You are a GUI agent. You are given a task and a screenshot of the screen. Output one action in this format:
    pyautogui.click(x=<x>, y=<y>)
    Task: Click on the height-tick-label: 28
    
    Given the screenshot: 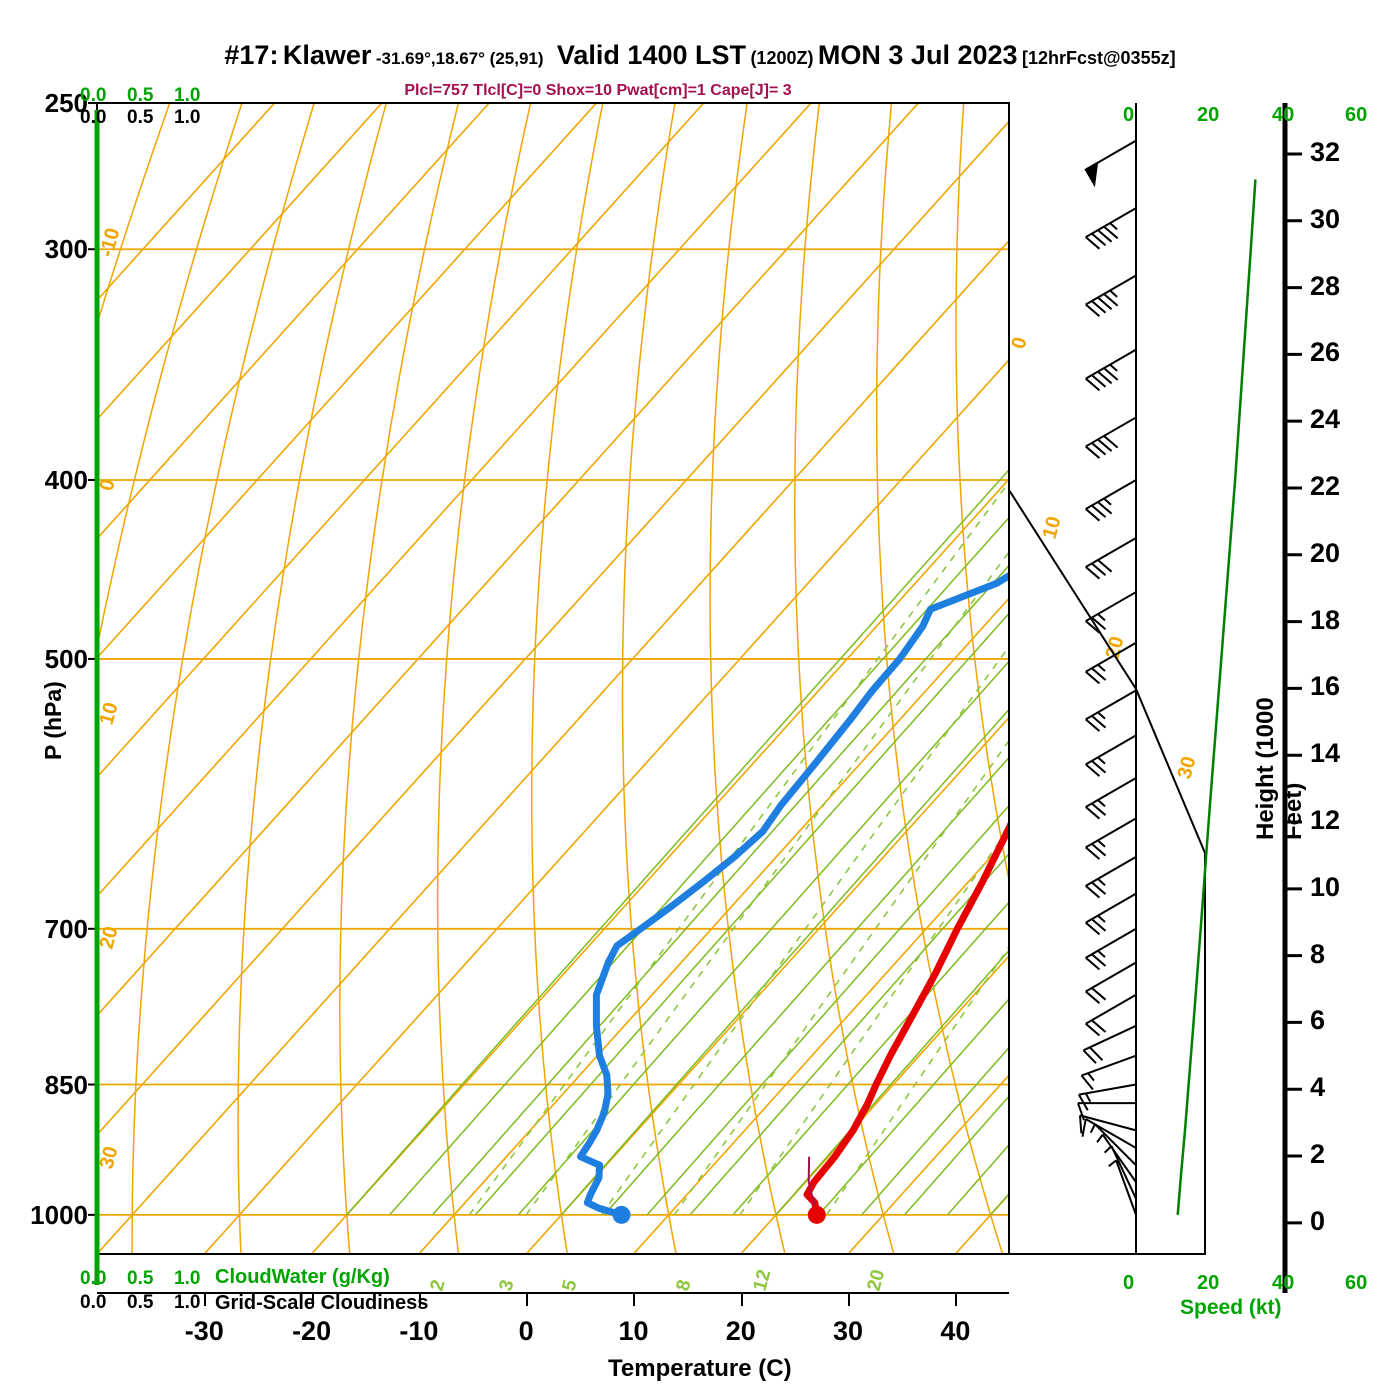 What is the action you would take?
    pyautogui.click(x=1325, y=285)
    